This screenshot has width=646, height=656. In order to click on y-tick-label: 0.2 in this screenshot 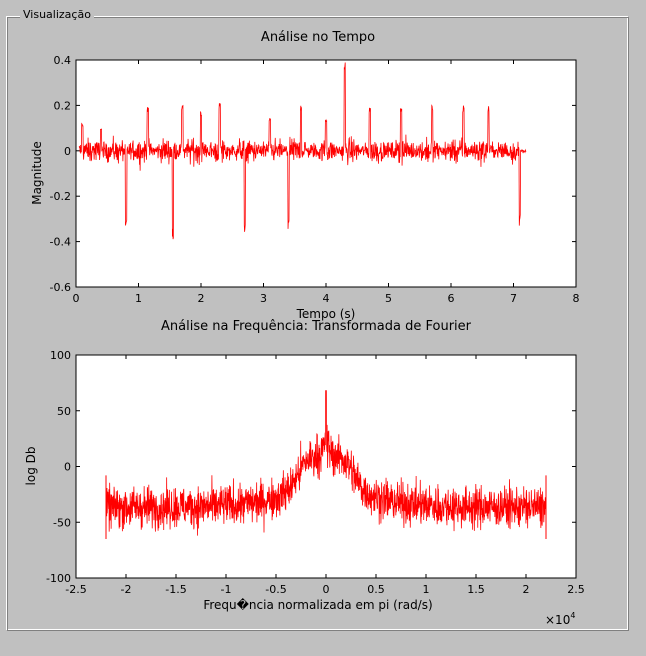, I will do `click(63, 105)`.